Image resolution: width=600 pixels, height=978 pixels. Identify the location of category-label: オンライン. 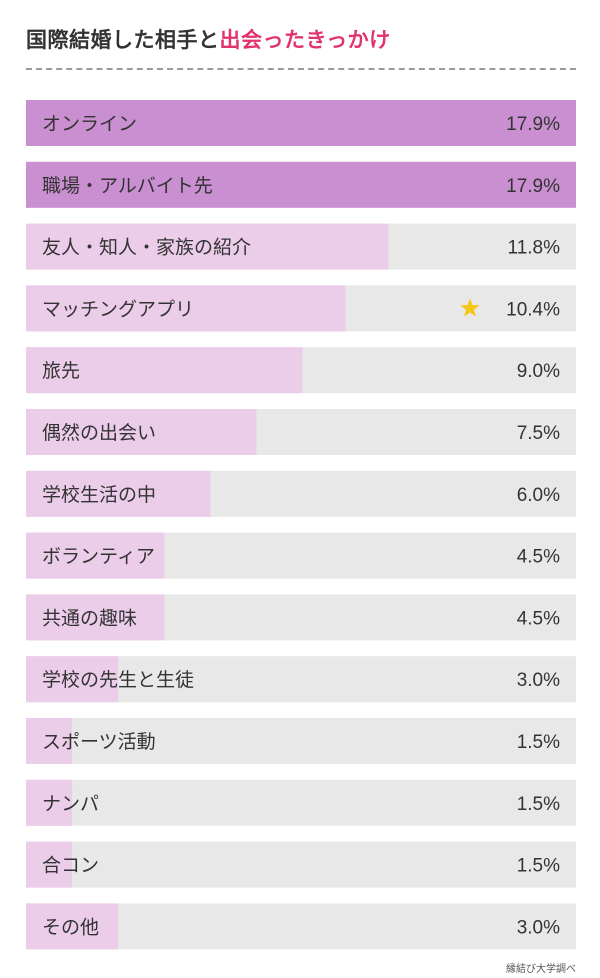
(89, 124).